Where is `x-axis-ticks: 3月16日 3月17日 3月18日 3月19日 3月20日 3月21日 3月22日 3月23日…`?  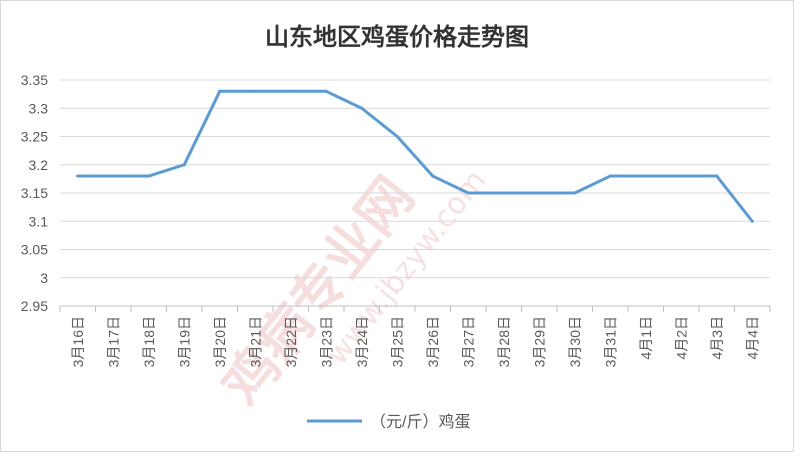 x-axis-ticks: 3月16日 3月17日 3月18日 3月19日 3月20日 3月21日 3月22日 3月23日… is located at coordinates (415, 341).